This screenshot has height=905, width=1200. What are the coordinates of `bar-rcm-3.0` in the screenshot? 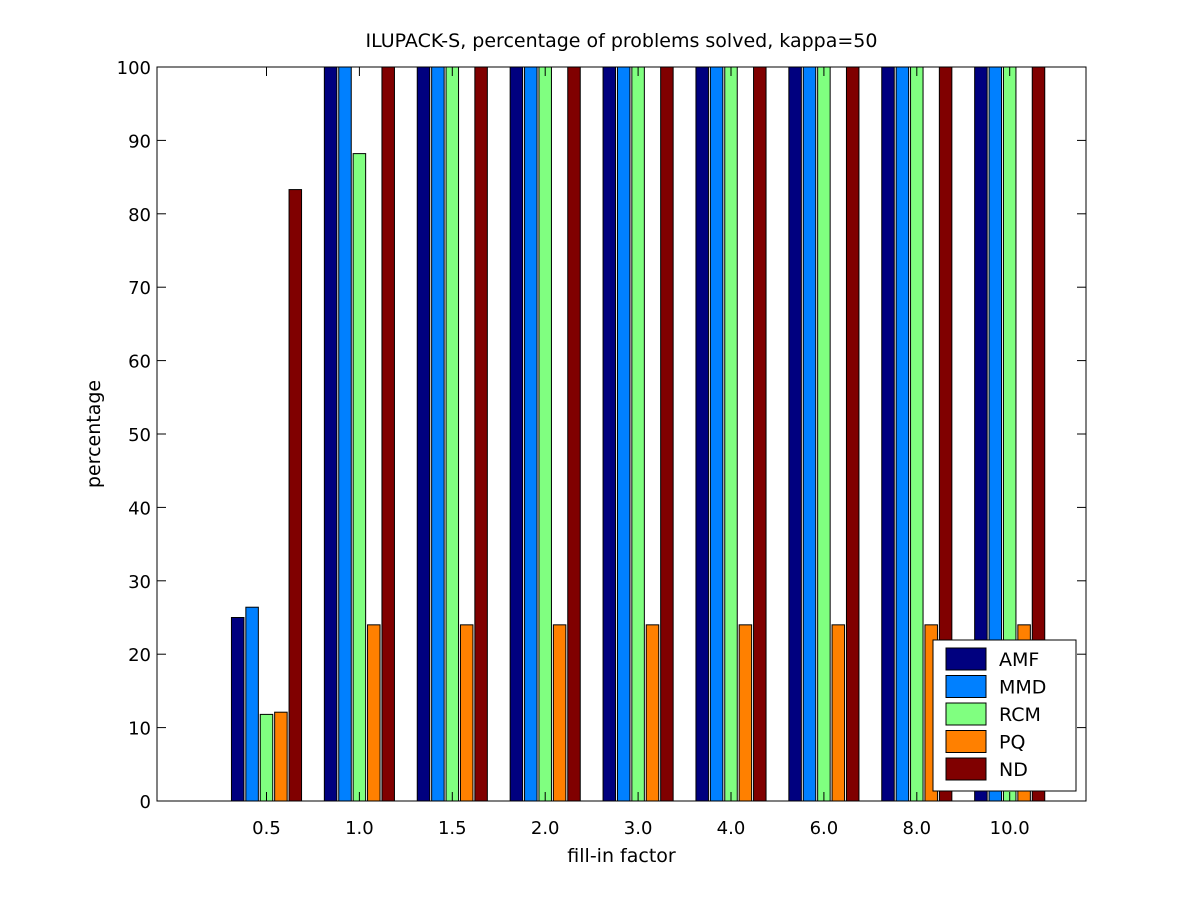 It's located at (638, 434).